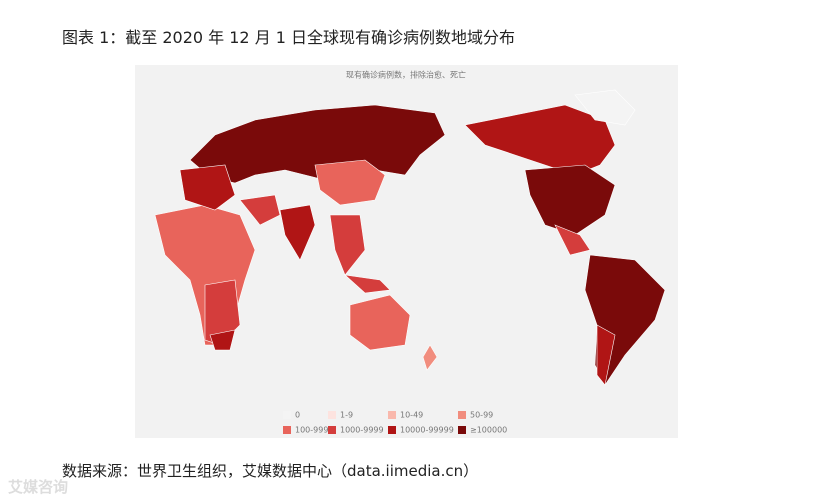 This screenshot has height=503, width=822. Describe the element at coordinates (38, 487) in the screenshot. I see `watermark: 艾媒咨询` at that location.